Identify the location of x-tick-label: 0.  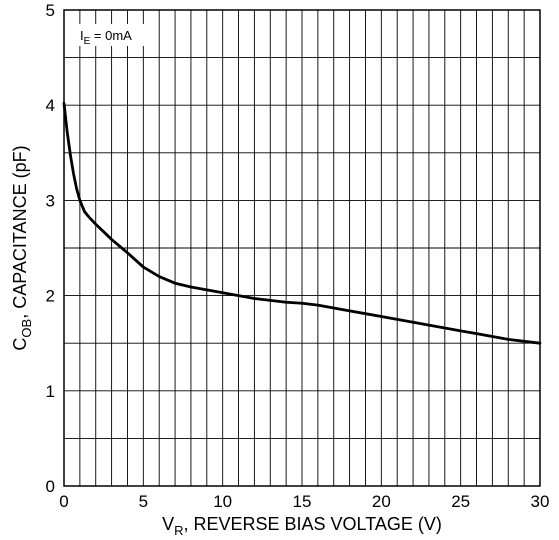
(63, 501).